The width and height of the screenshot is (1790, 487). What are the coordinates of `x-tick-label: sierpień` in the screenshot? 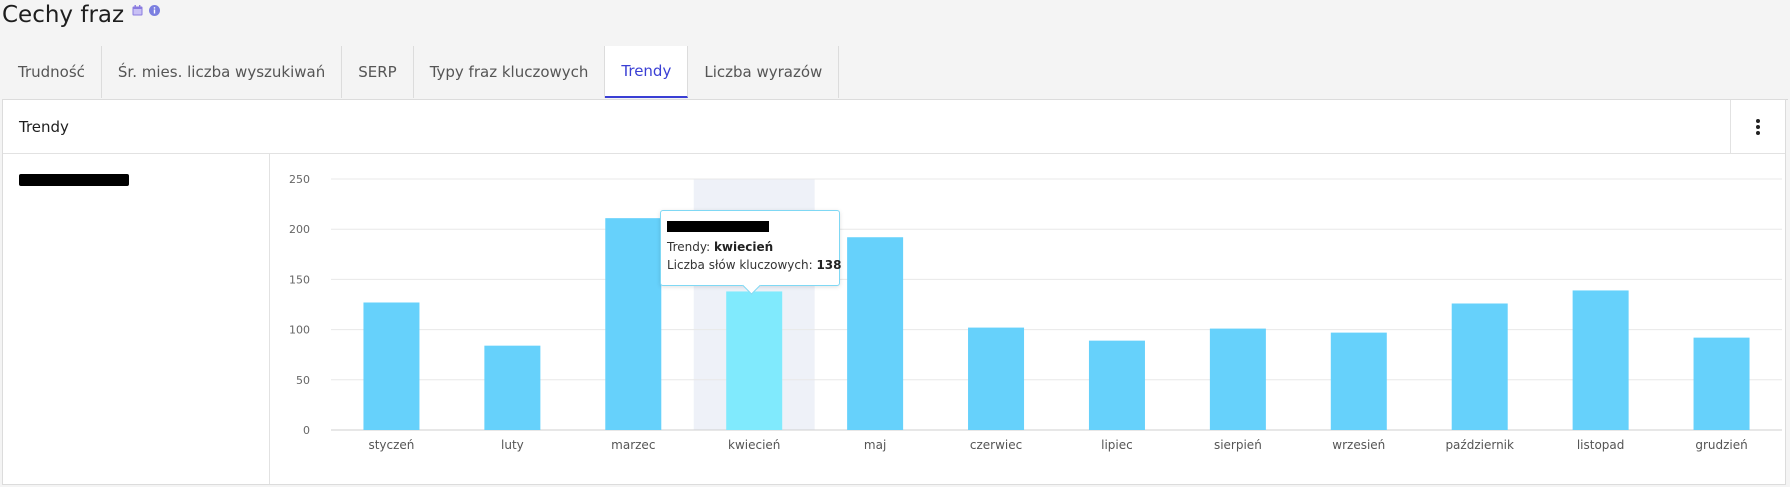 It's located at (1238, 445).